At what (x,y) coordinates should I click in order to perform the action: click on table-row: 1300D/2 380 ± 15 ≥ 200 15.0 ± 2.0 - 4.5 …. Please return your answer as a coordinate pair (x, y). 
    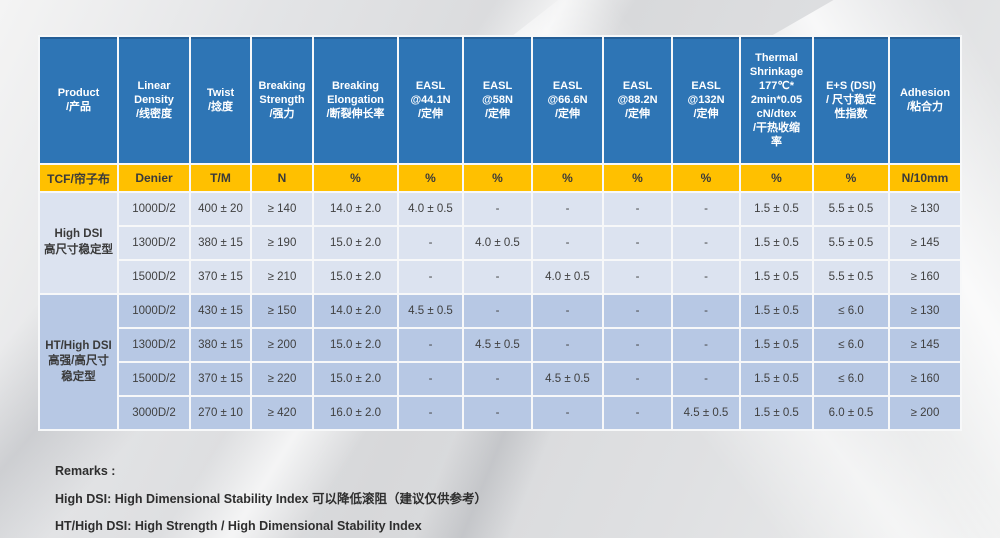
    Looking at the image, I should click on (500, 345).